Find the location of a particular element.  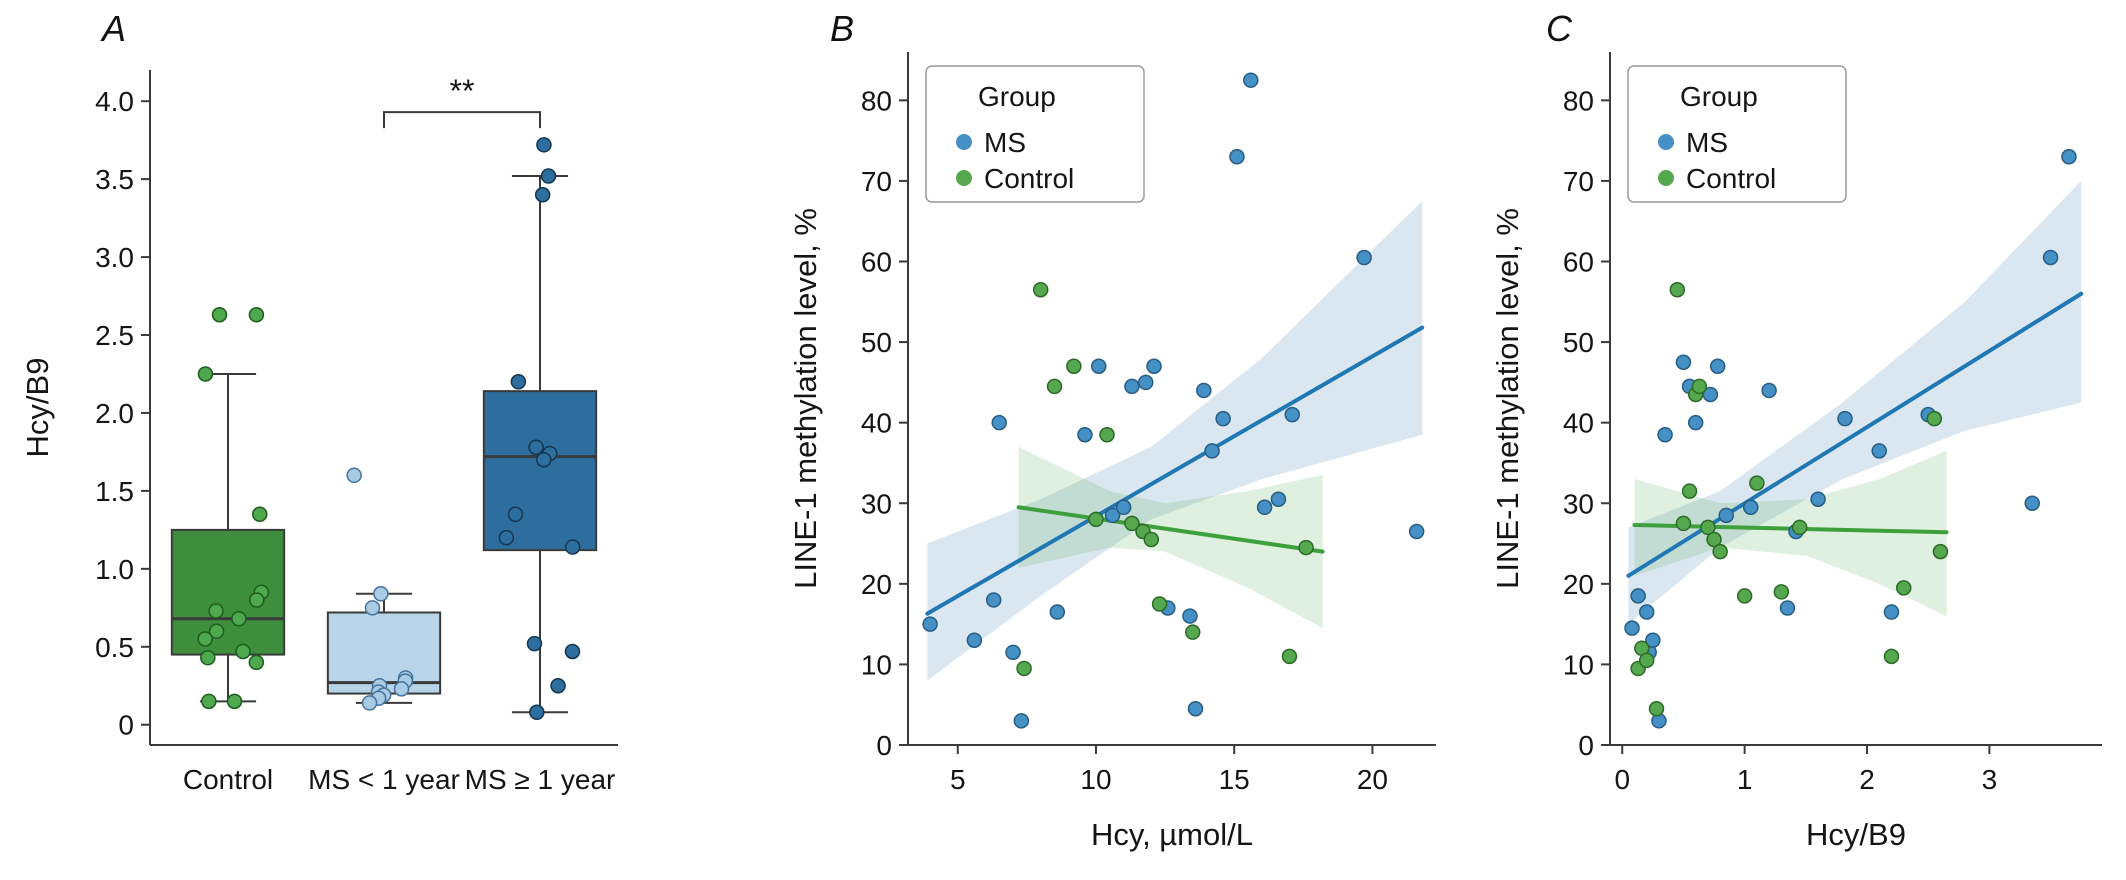

significance-label: ** is located at coordinates (462, 91).